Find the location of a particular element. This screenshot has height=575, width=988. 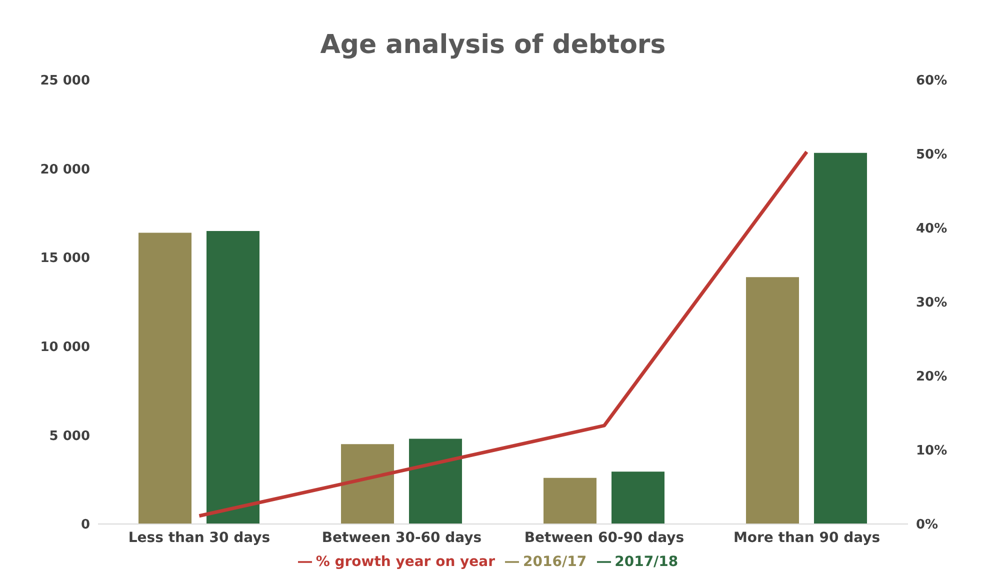

y-tick-label: 20 000 is located at coordinates (65, 170).